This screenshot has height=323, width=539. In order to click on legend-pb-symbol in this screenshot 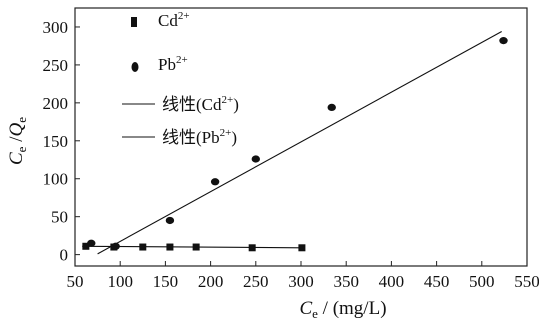, I will do `click(135, 67)`.